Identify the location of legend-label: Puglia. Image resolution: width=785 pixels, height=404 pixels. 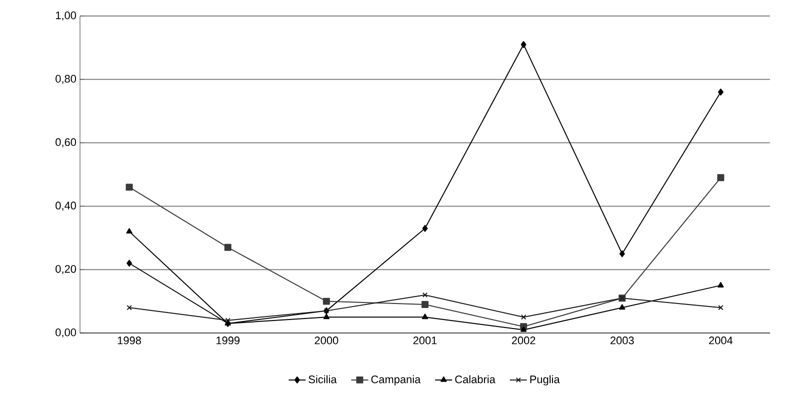
(545, 380).